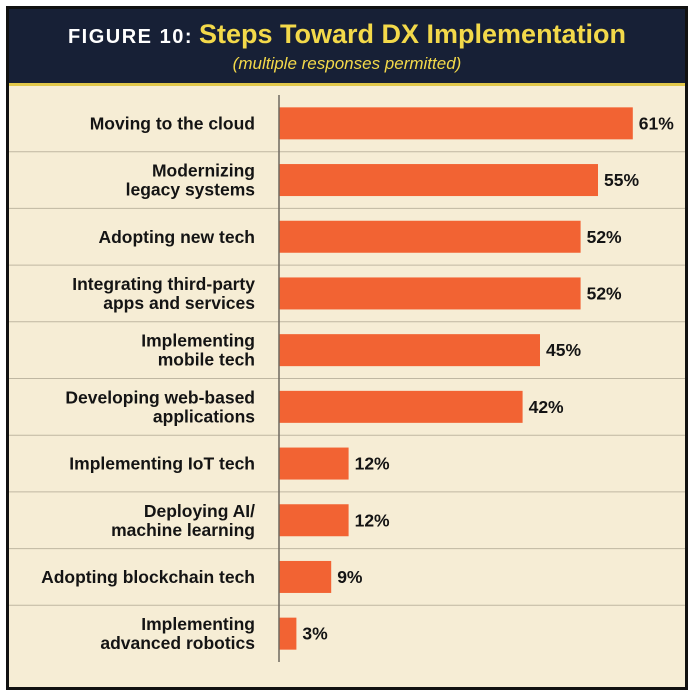 The height and width of the screenshot is (698, 700). Describe the element at coordinates (546, 407) in the screenshot. I see `value-label: 42%` at that location.